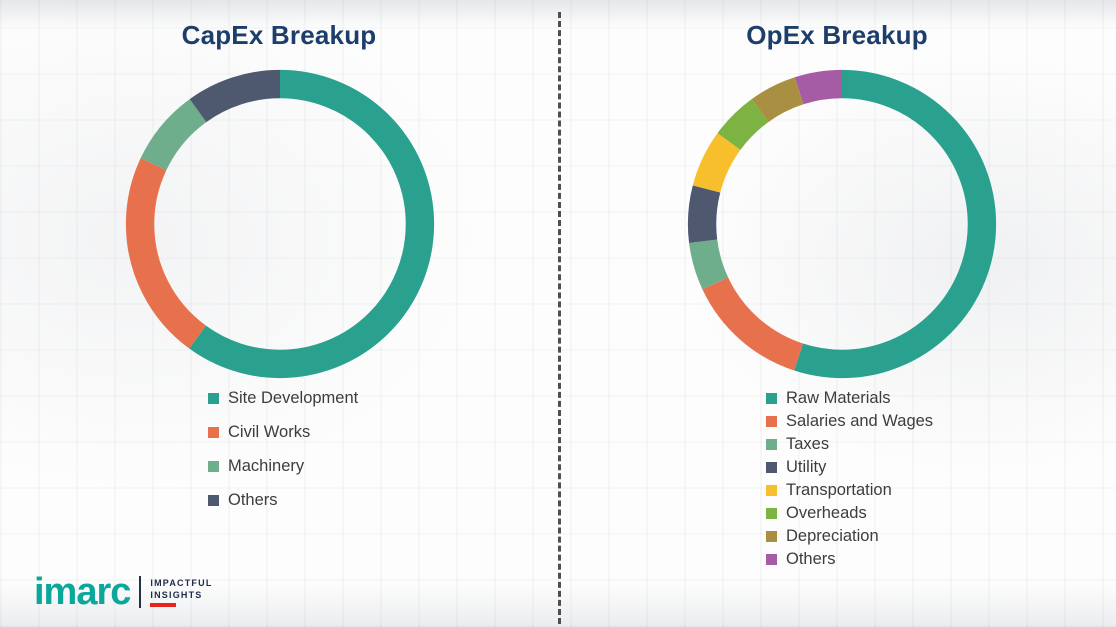  What do you see at coordinates (82, 592) in the screenshot?
I see `imarc-logo-text: imarc` at bounding box center [82, 592].